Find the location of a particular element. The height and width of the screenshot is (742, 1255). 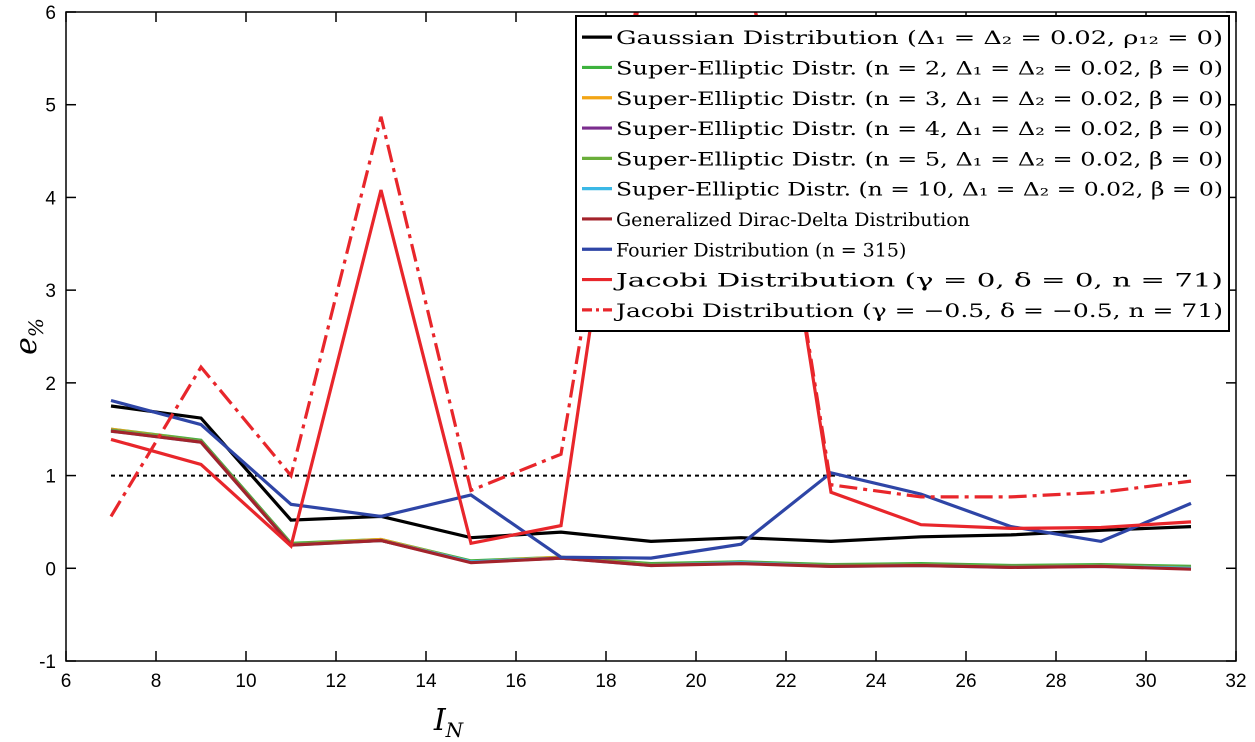

x-tick-label: 32 is located at coordinates (1235, 681).